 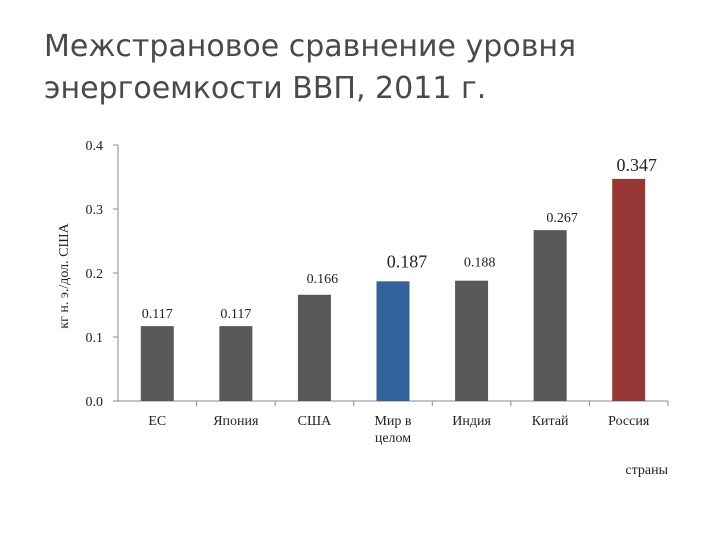 I want to click on y-tick-label: 0.0, so click(x=95, y=402).